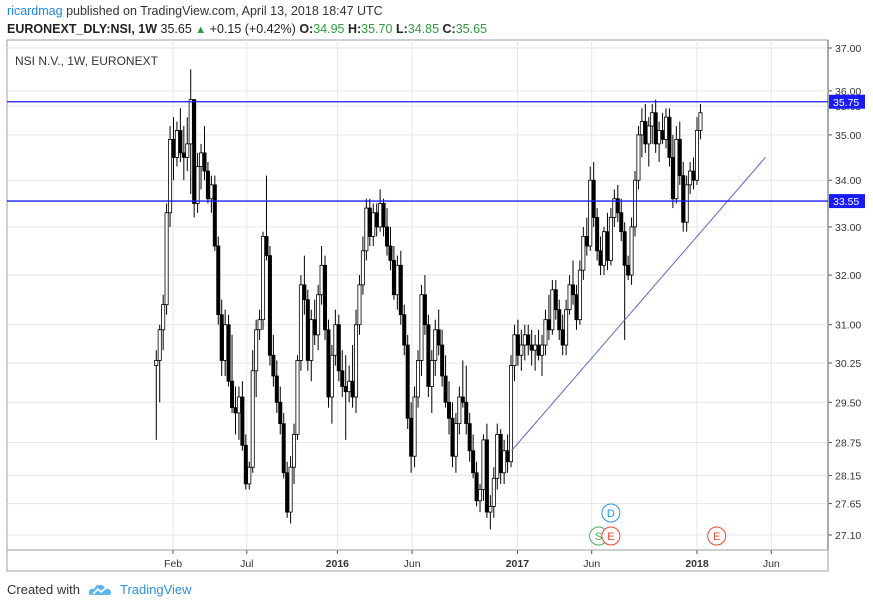  What do you see at coordinates (611, 513) in the screenshot?
I see `event-marker` at bounding box center [611, 513].